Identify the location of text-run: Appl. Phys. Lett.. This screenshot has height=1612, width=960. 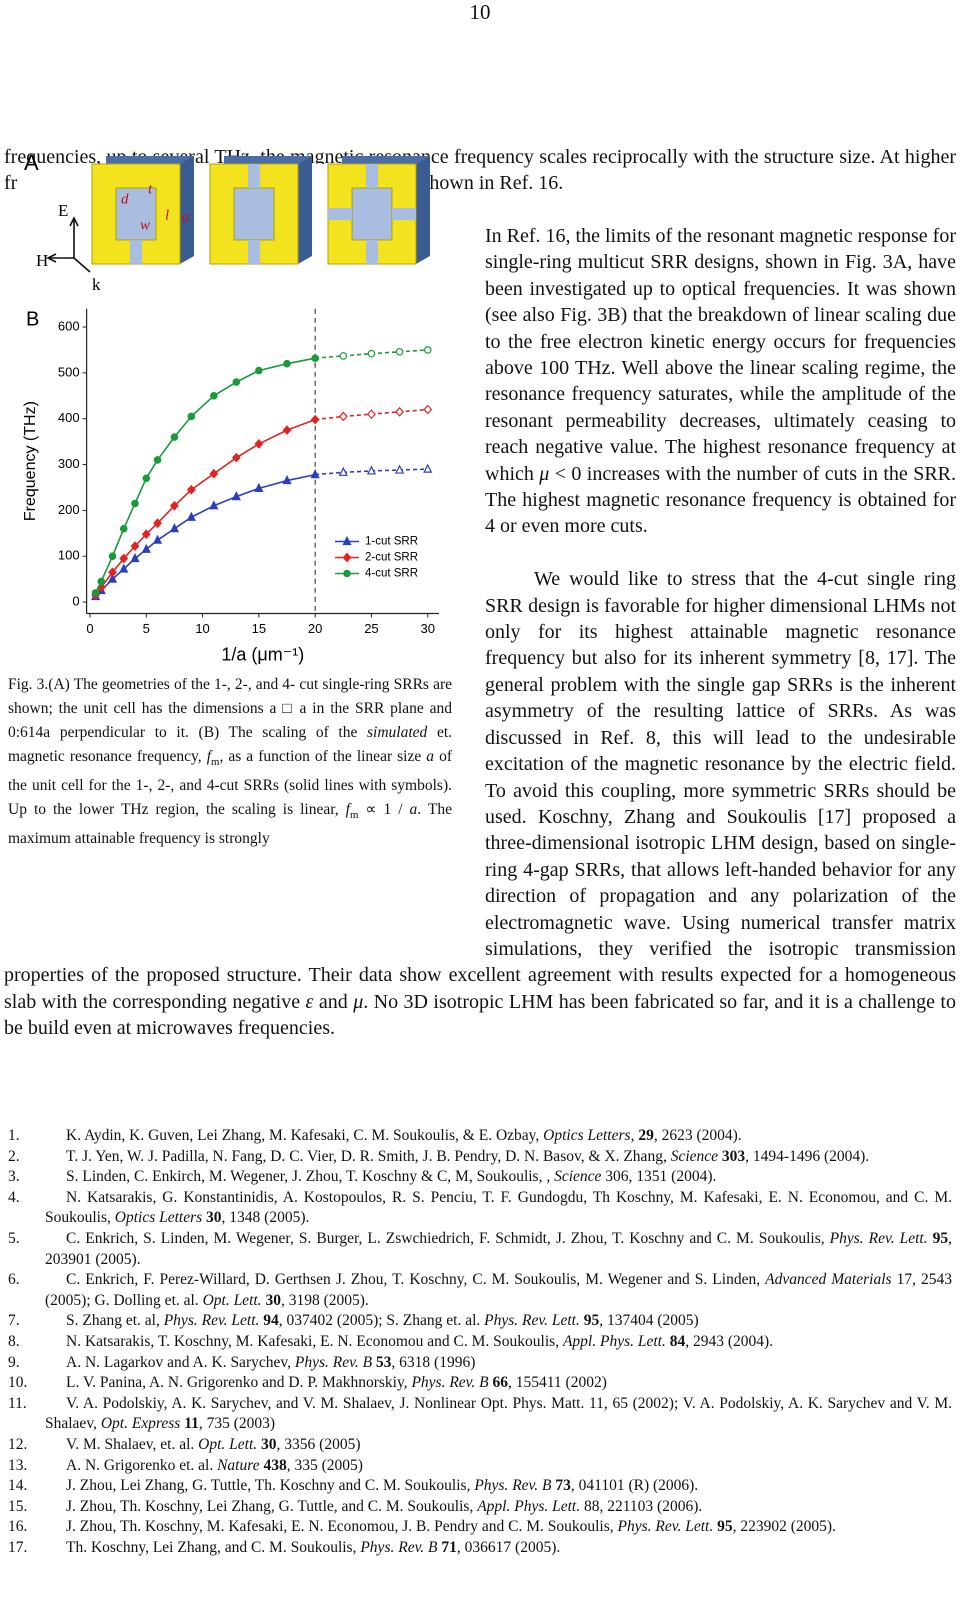
(614, 1341).